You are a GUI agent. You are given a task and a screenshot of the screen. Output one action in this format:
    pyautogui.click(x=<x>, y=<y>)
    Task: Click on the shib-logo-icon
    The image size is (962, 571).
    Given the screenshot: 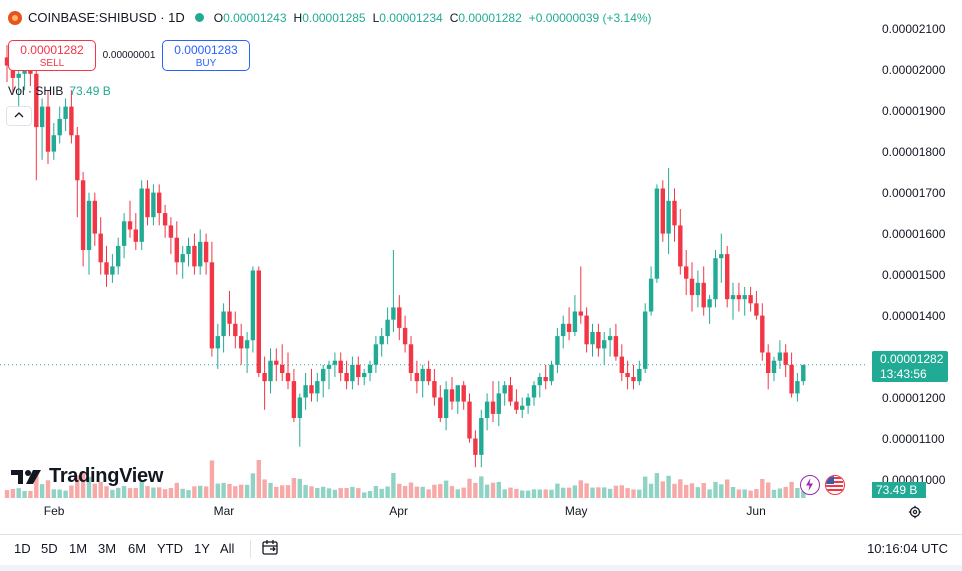 What is the action you would take?
    pyautogui.click(x=15, y=17)
    